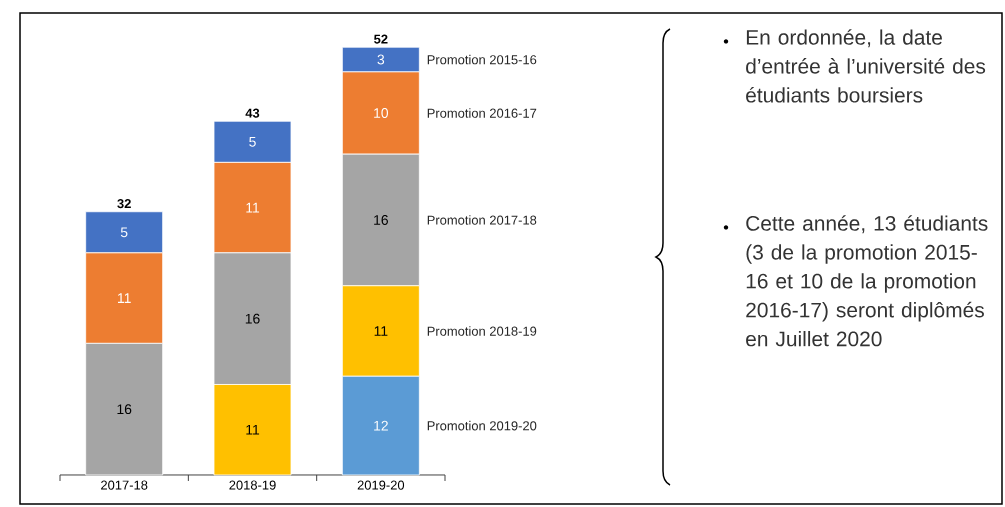 The height and width of the screenshot is (507, 1005). Describe the element at coordinates (124, 204) in the screenshot. I see `total-label: 32` at that location.